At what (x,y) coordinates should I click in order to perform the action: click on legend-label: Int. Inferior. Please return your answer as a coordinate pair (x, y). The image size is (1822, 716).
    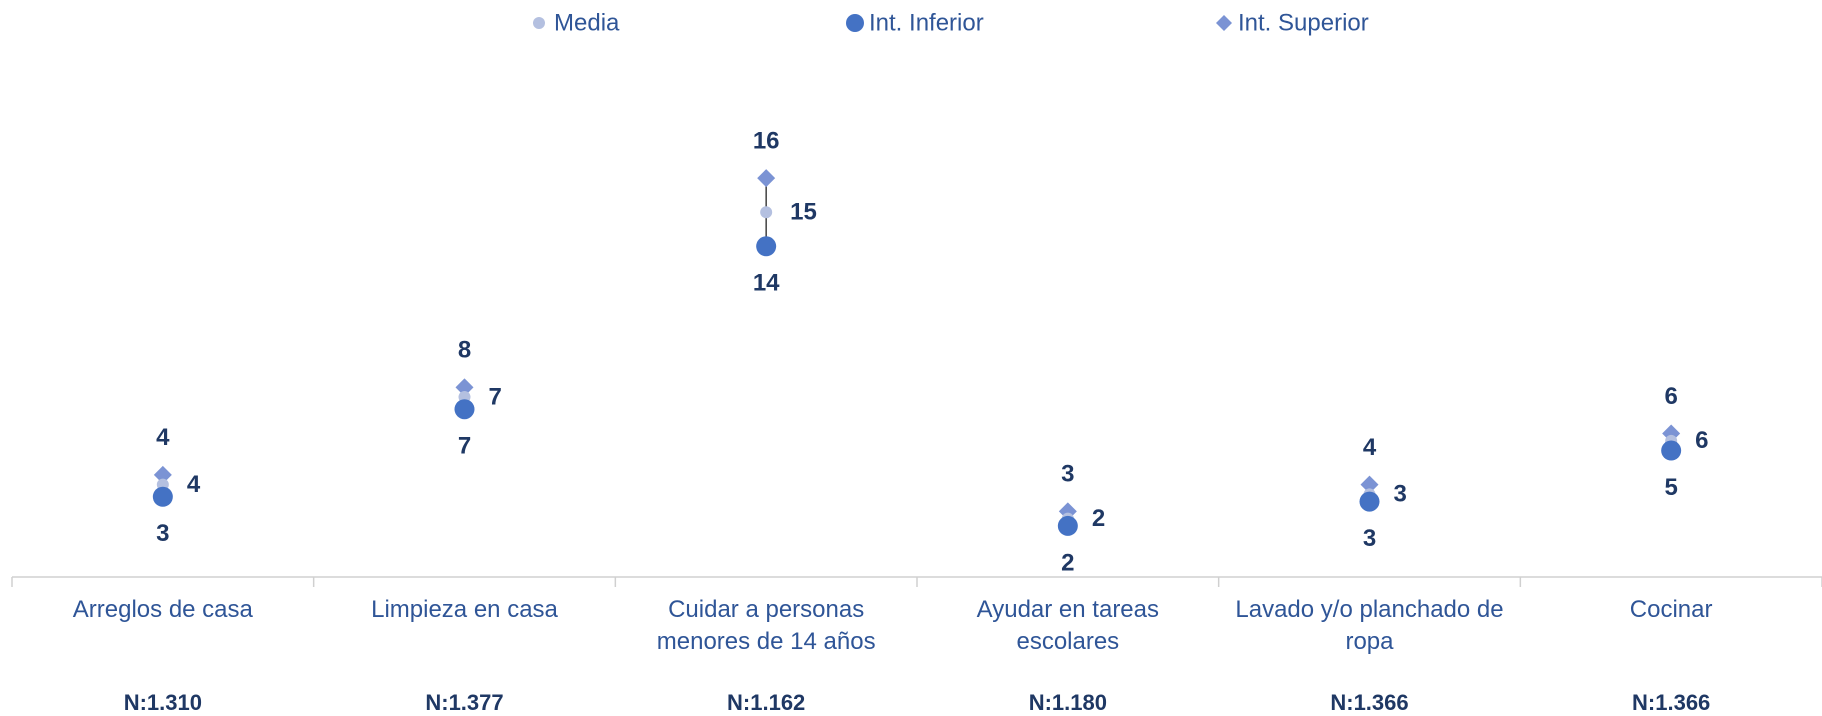
    Looking at the image, I should click on (926, 22).